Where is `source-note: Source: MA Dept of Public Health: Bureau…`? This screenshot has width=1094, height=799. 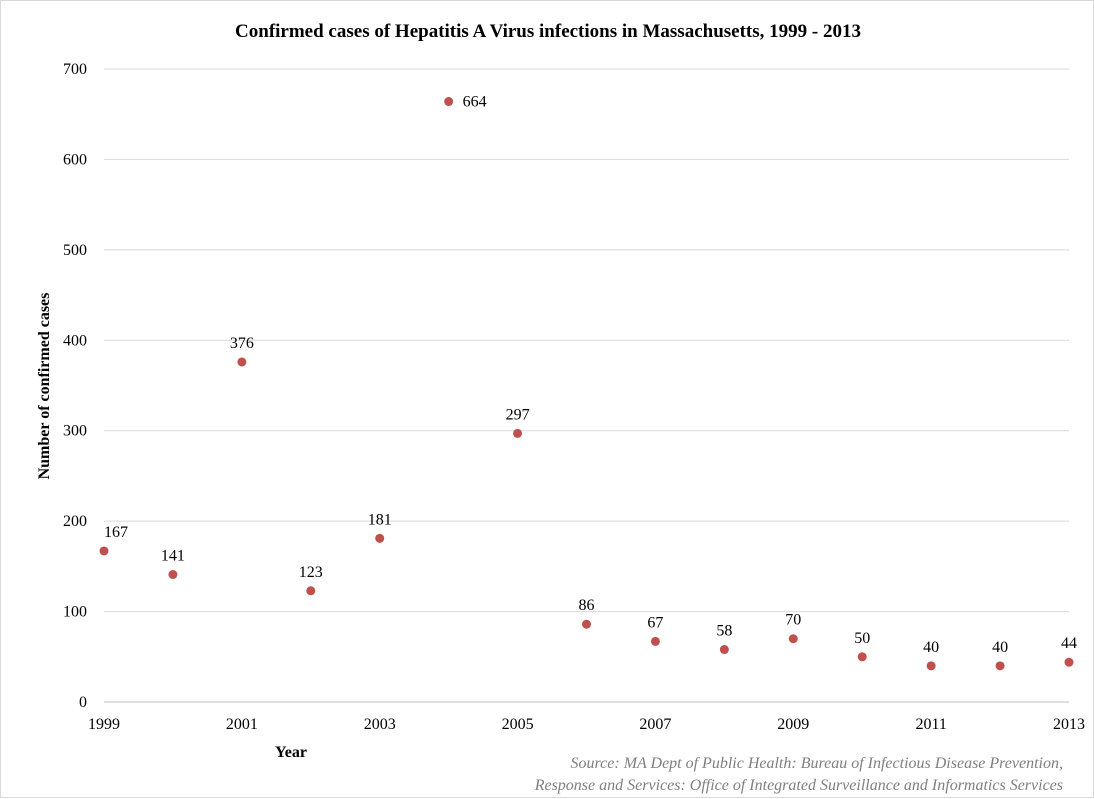
source-note: Source: MA Dept of Public Health: Bureau… is located at coordinates (799, 775).